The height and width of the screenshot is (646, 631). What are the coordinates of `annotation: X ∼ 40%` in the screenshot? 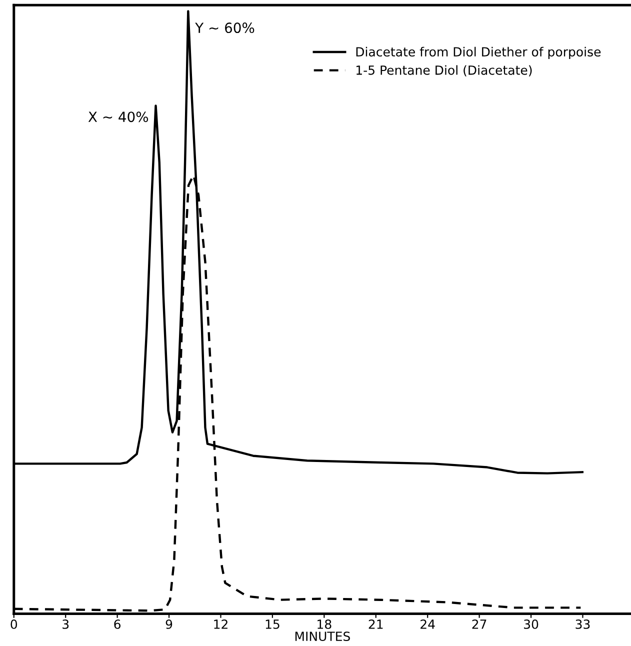 It's located at (118, 117).